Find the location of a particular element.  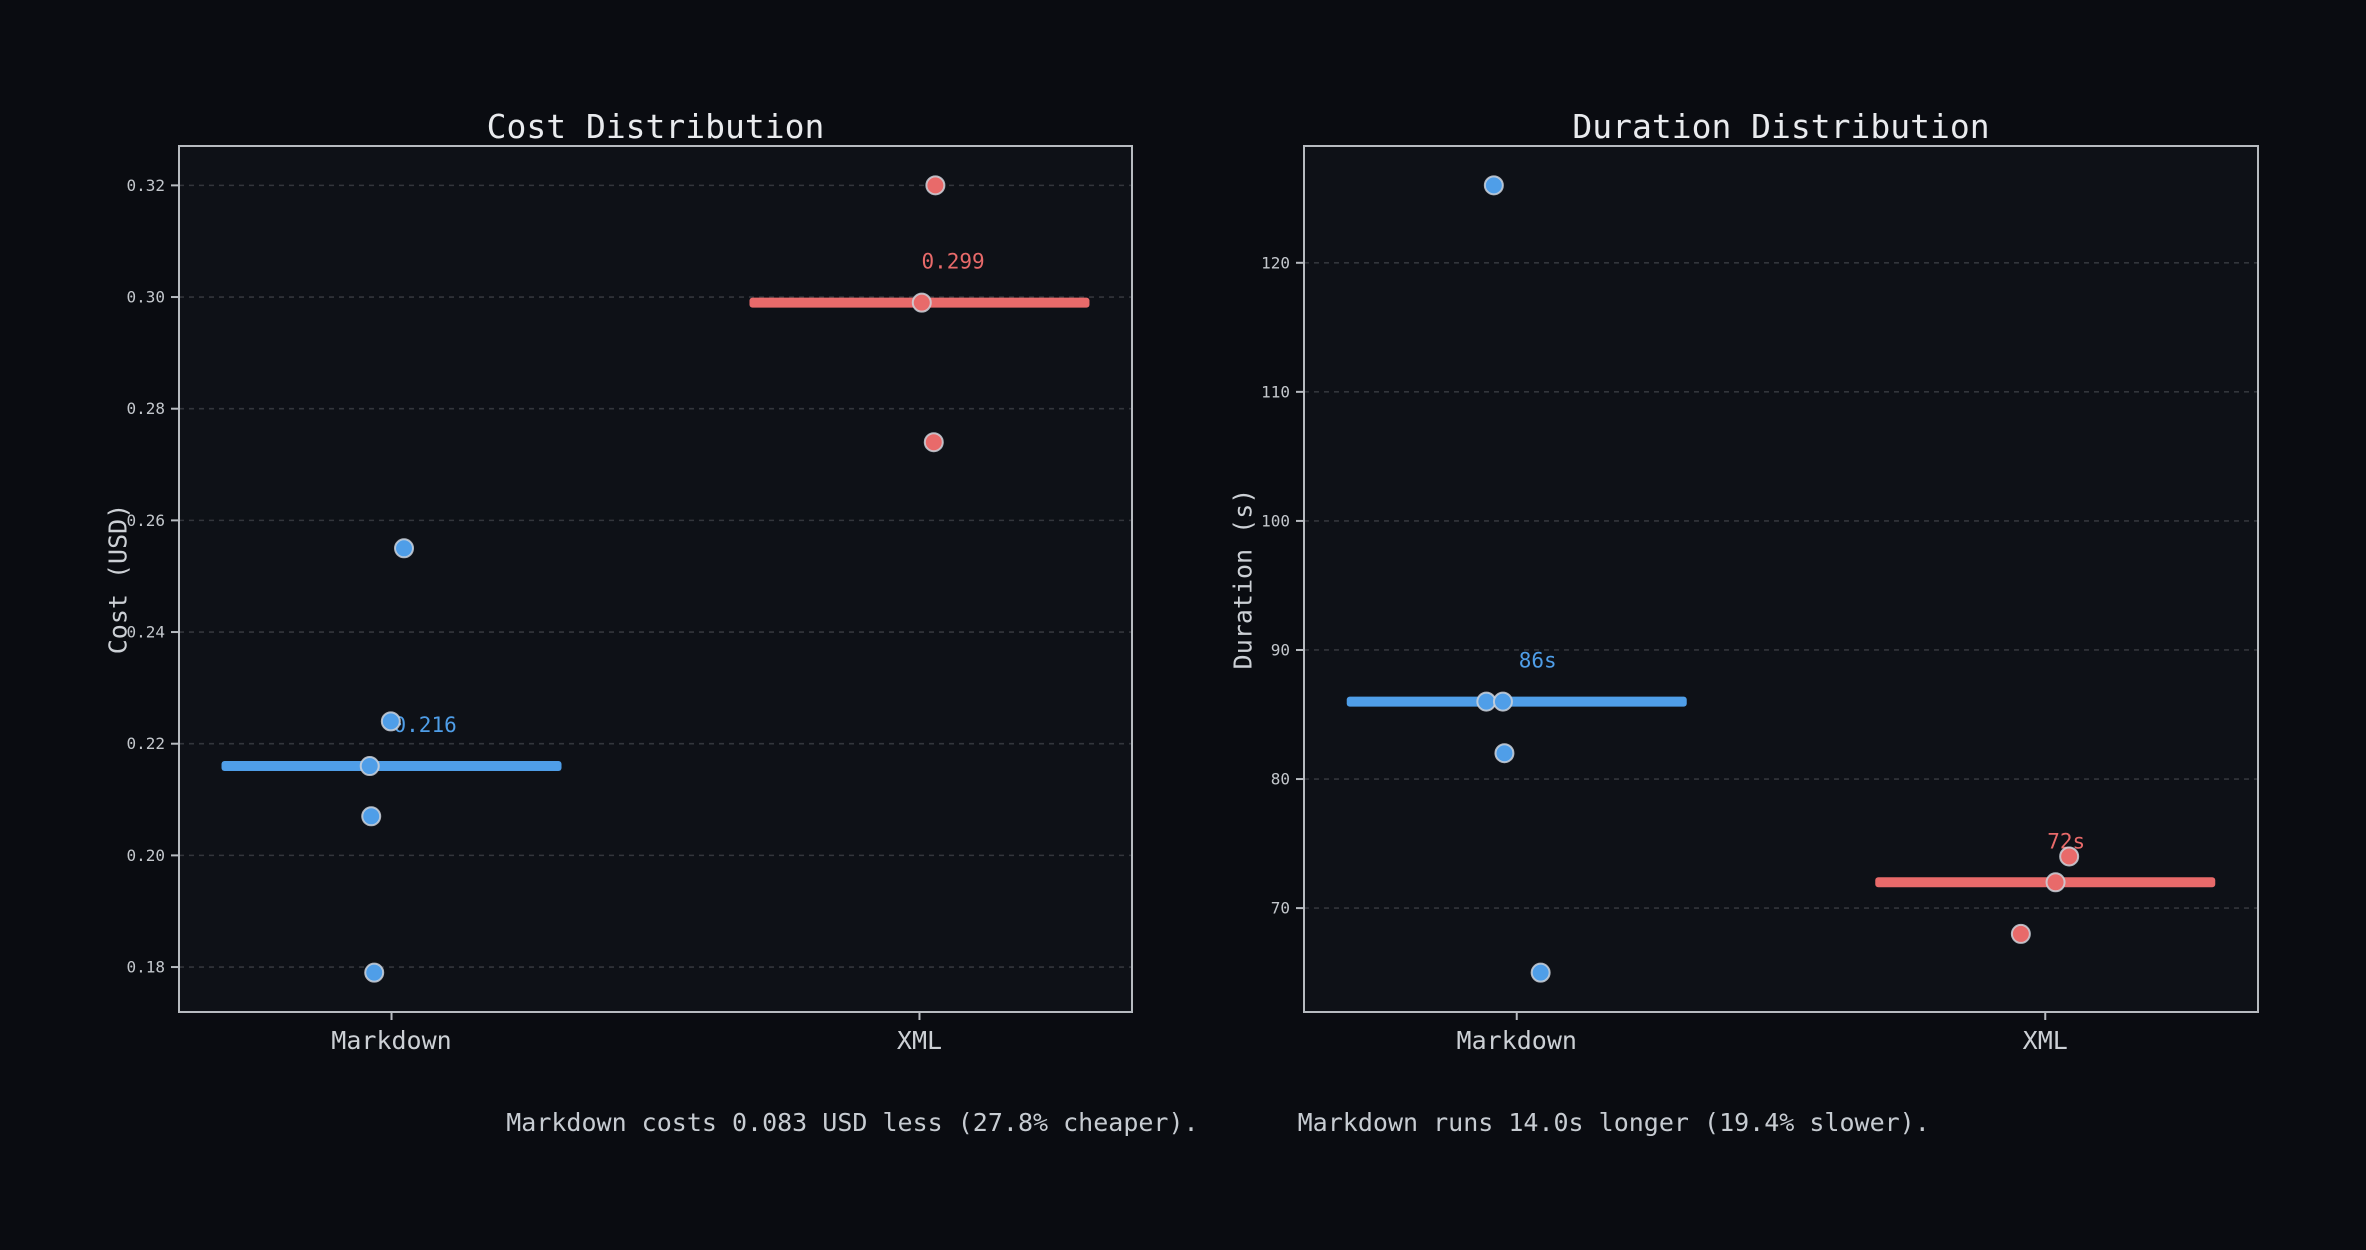

duration-y-axis-label: Duration (s) is located at coordinates (1243, 579).